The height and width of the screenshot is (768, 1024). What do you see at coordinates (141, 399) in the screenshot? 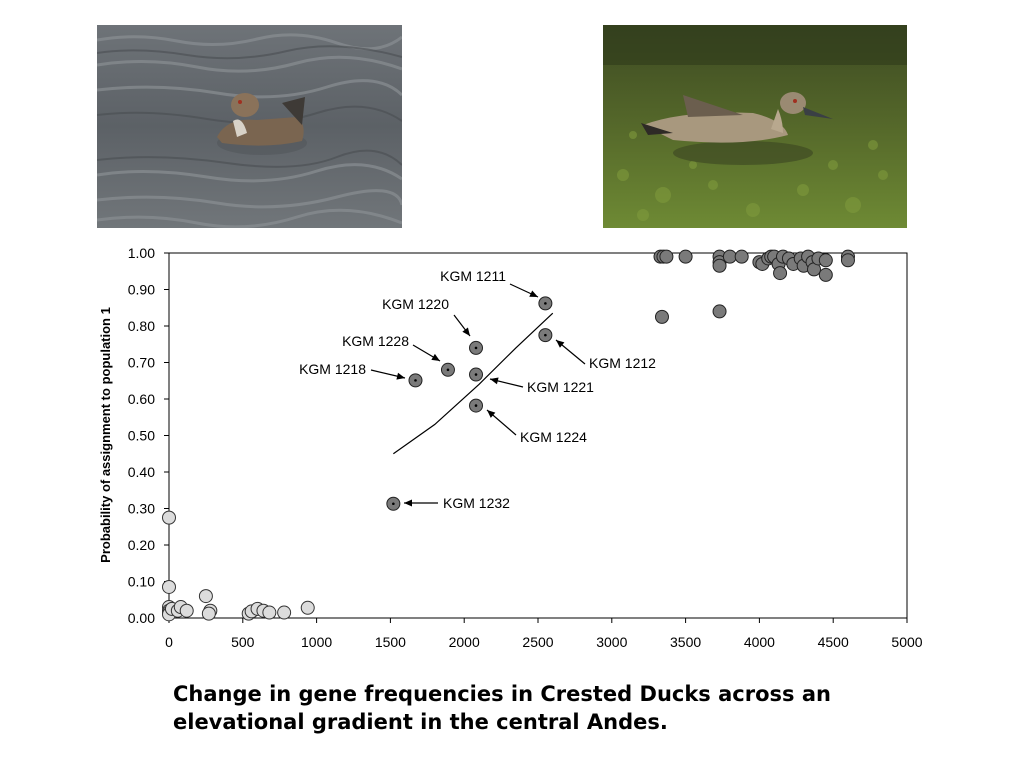
I see `y-tick-label: 0.60` at bounding box center [141, 399].